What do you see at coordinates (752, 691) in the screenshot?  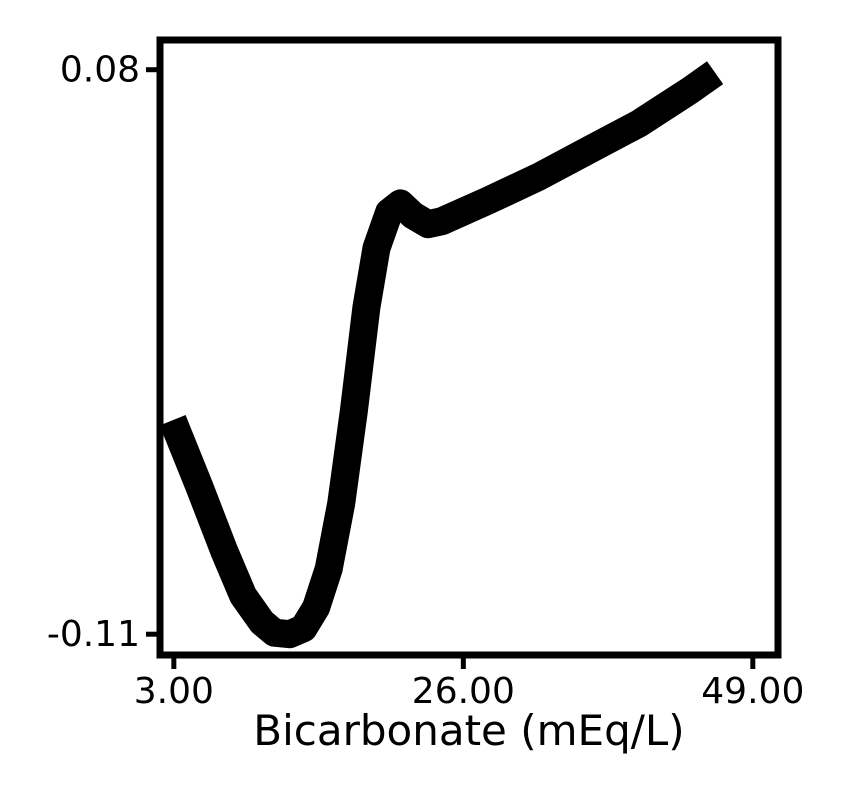 I see `x-tick-label-2: 49.00` at bounding box center [752, 691].